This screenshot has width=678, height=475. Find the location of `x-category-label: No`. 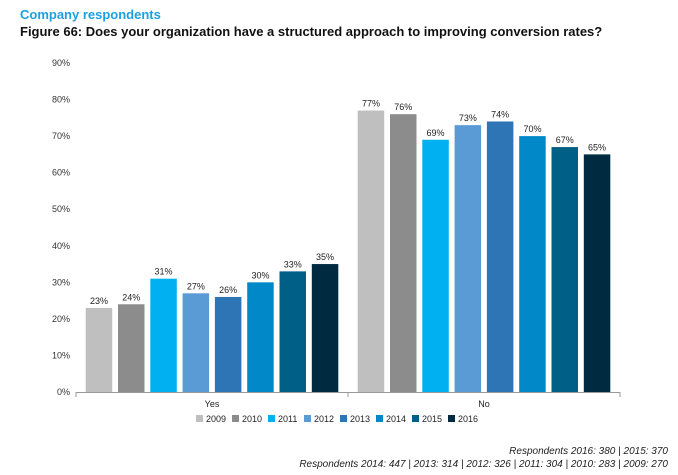

x-category-label: No is located at coordinates (484, 404).